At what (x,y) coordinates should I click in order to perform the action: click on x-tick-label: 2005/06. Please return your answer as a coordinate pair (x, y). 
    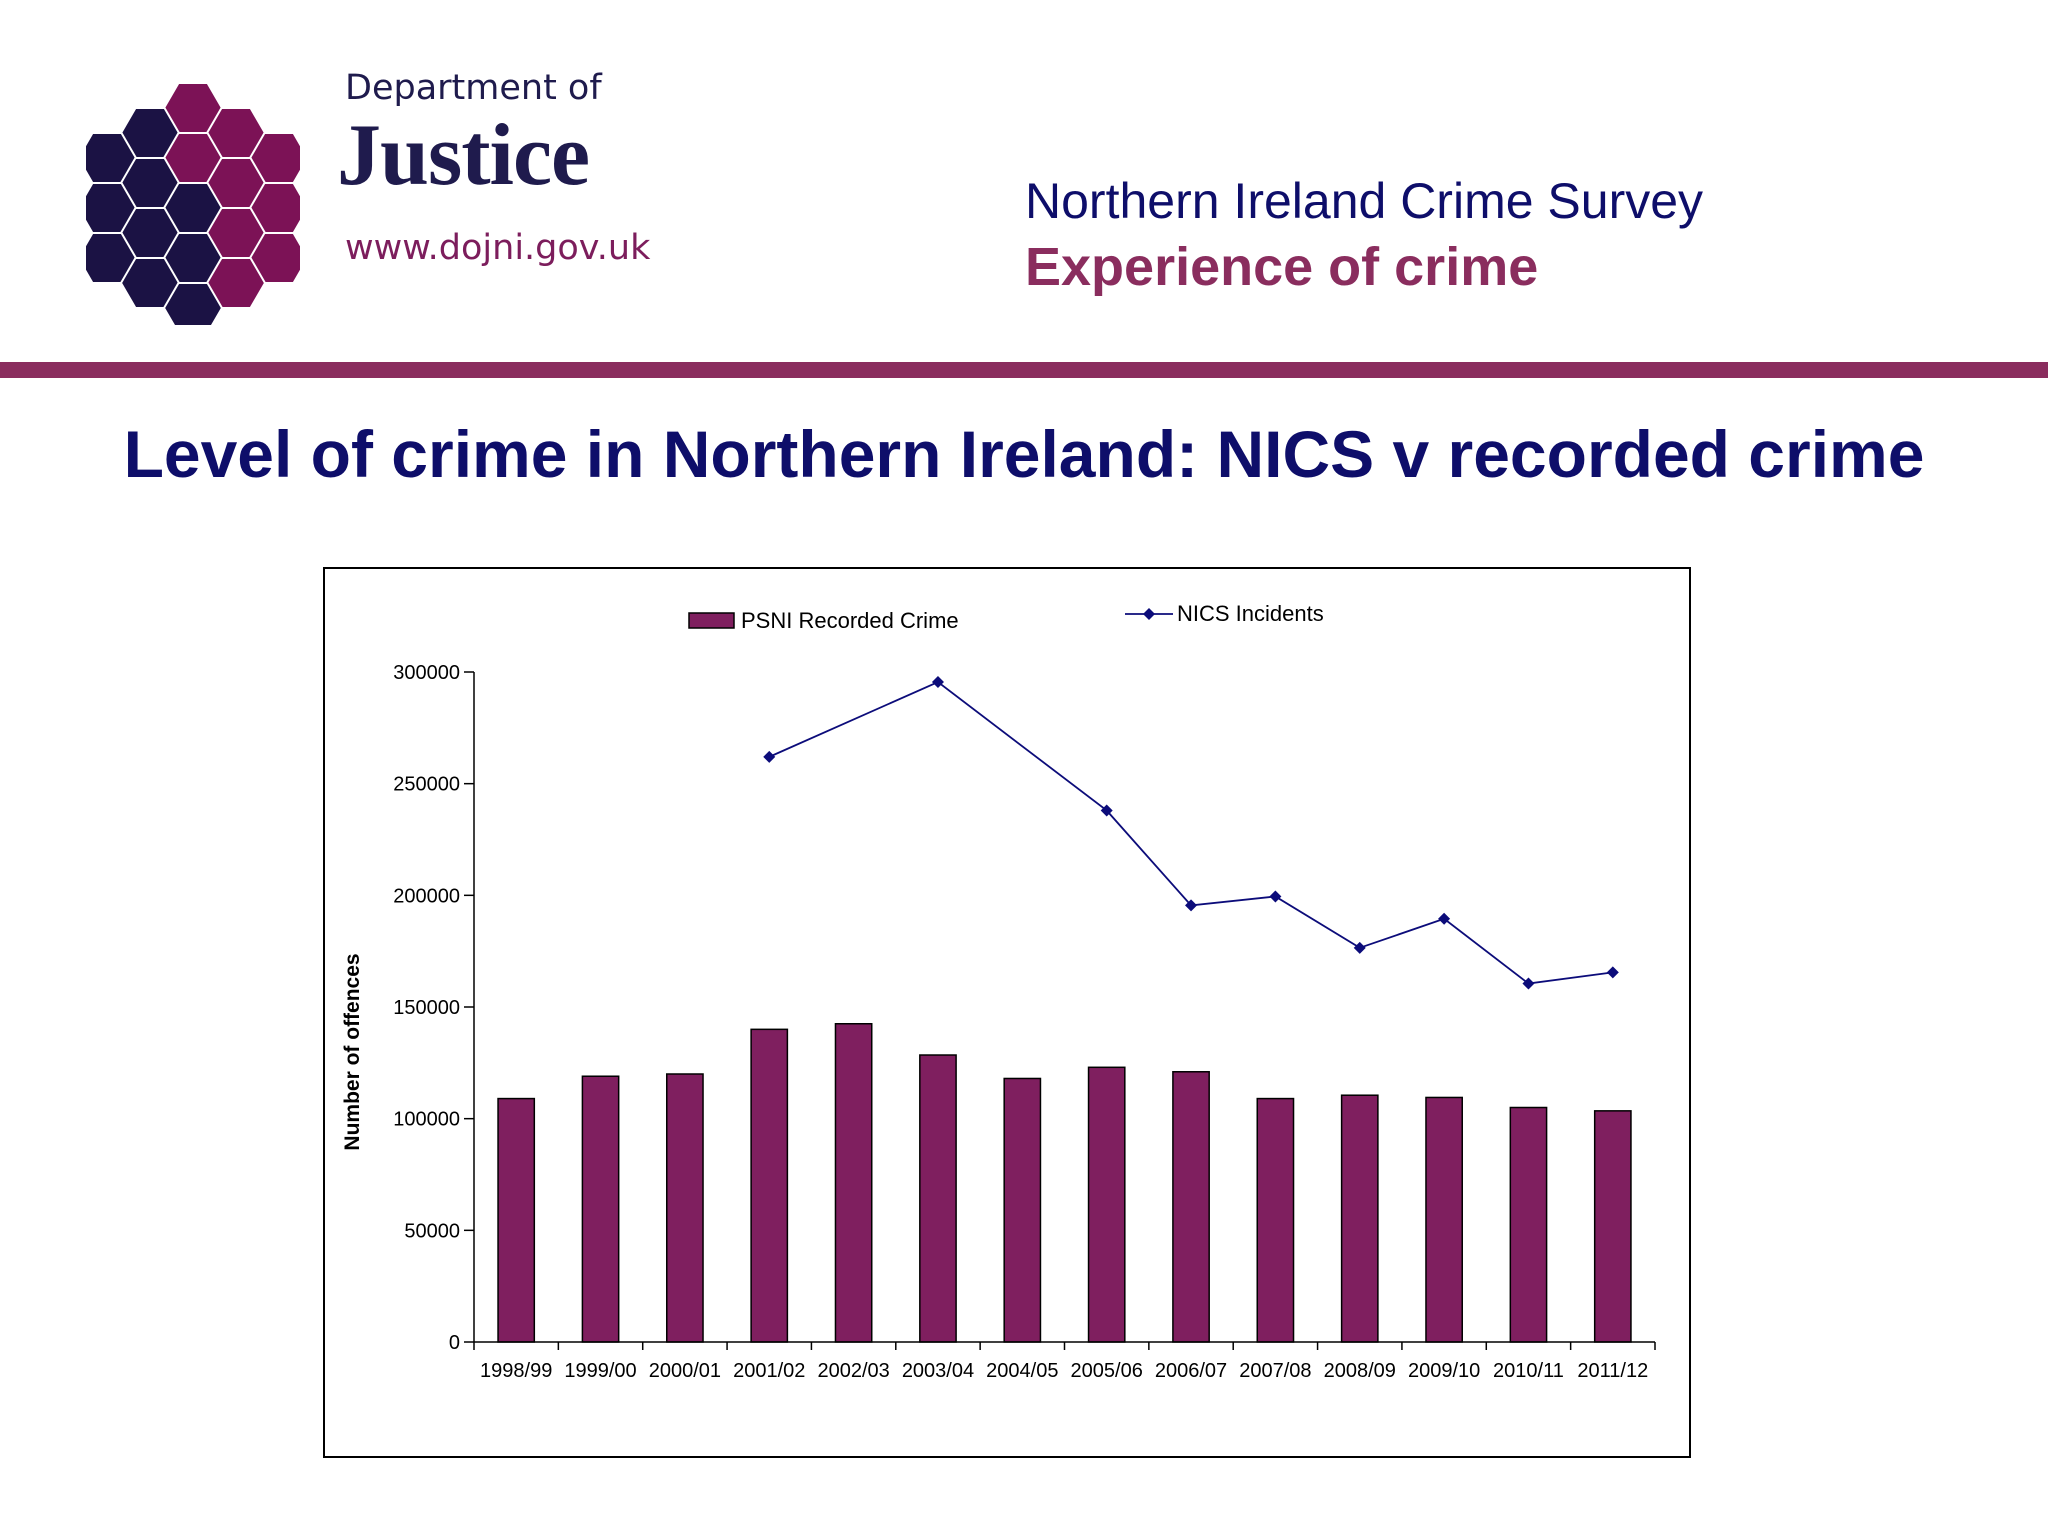
    Looking at the image, I should click on (1107, 1371).